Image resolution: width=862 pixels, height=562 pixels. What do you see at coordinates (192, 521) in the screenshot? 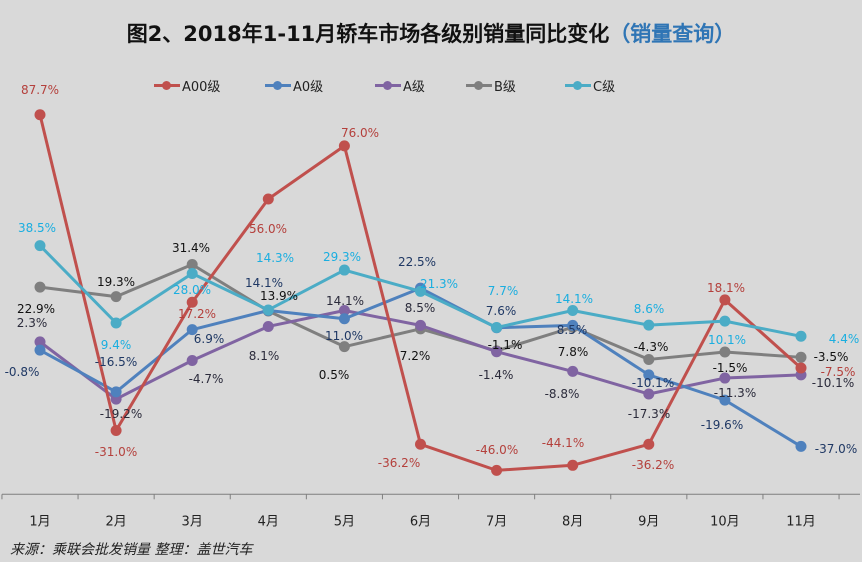
I see `x-tick-label: 3月` at bounding box center [192, 521].